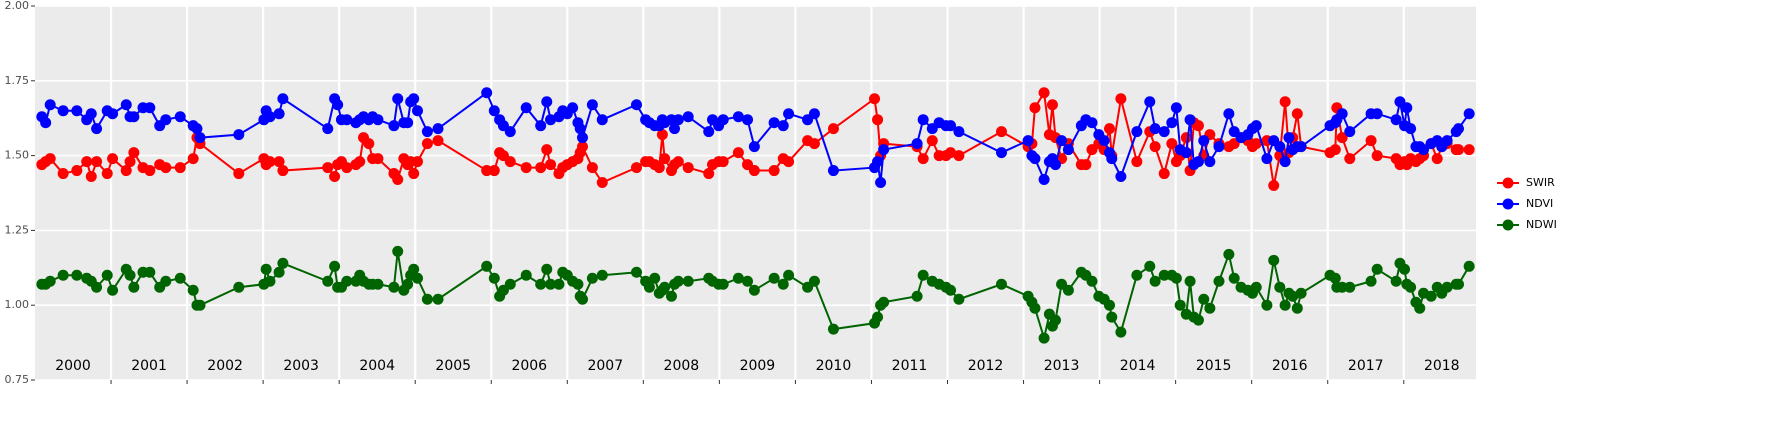 The width and height of the screenshot is (1773, 446). I want to click on y-tick-label: 1.75, so click(17, 80).